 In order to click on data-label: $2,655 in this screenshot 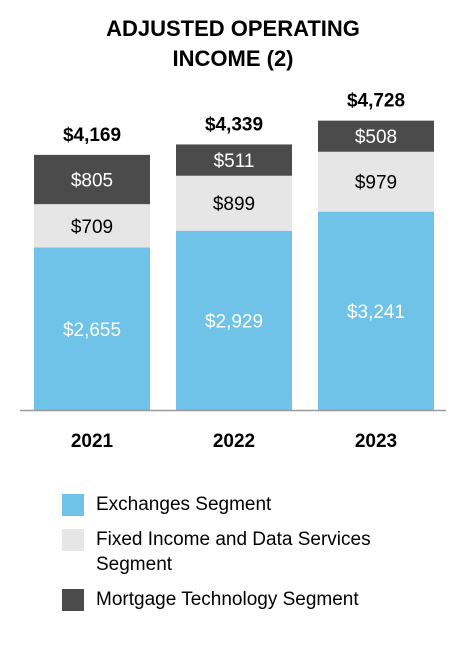, I will do `click(92, 330)`.